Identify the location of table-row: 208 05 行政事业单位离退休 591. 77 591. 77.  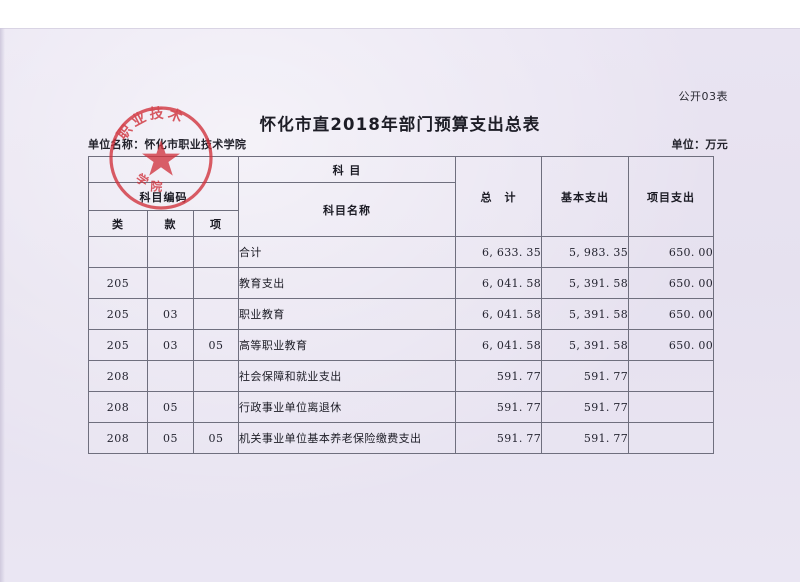
(401, 407).